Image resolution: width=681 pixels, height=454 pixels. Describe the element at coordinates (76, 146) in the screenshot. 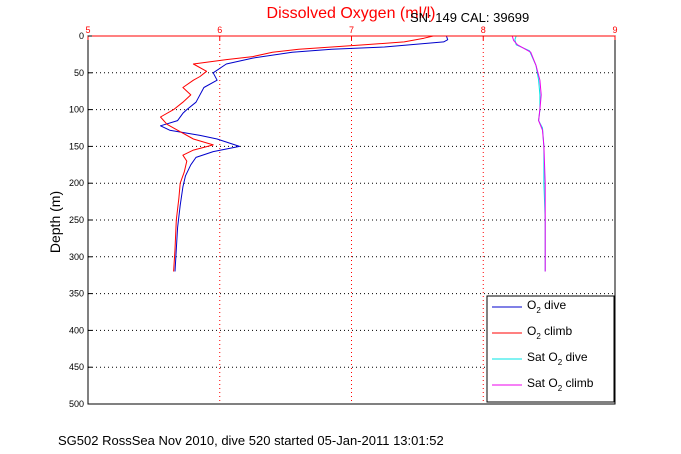

I see `y-tick-label: 150` at that location.